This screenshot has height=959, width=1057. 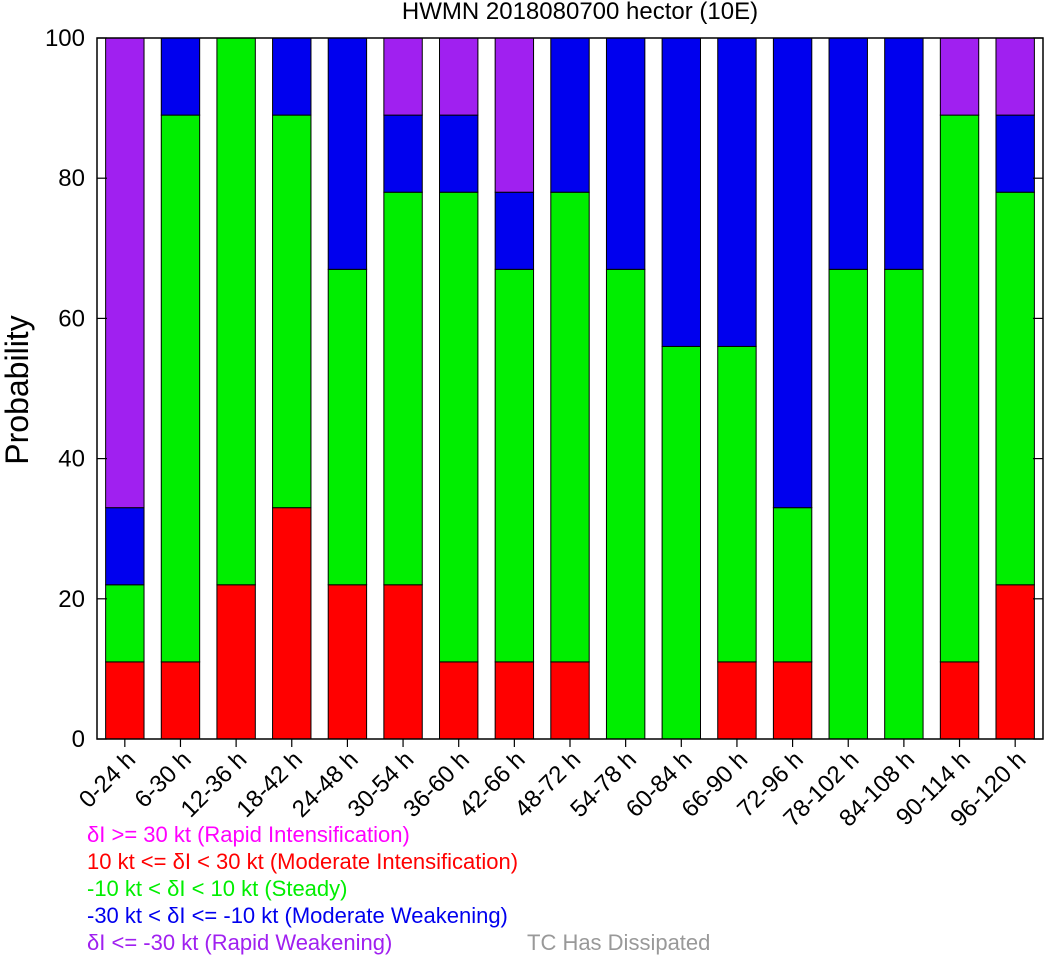 What do you see at coordinates (292, 623) in the screenshot?
I see `bar-segment-18-42h-s1` at bounding box center [292, 623].